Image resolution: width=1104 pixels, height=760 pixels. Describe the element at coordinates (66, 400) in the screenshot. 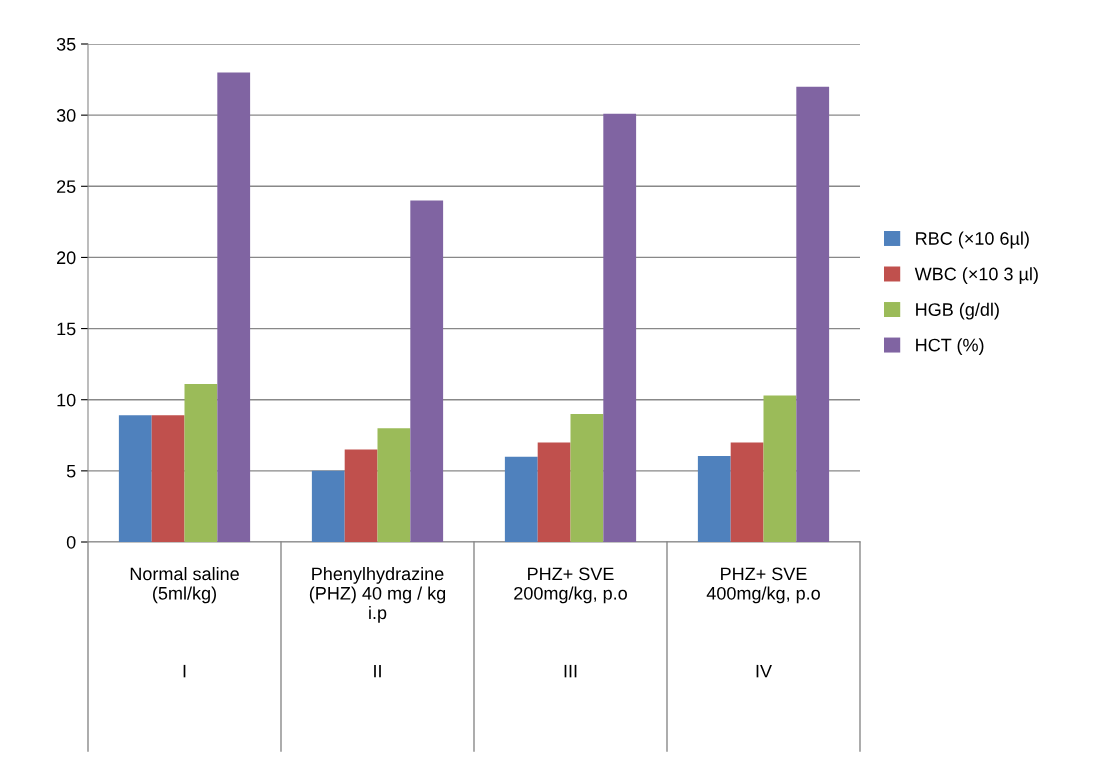

I see `y-tick-label: 10` at that location.